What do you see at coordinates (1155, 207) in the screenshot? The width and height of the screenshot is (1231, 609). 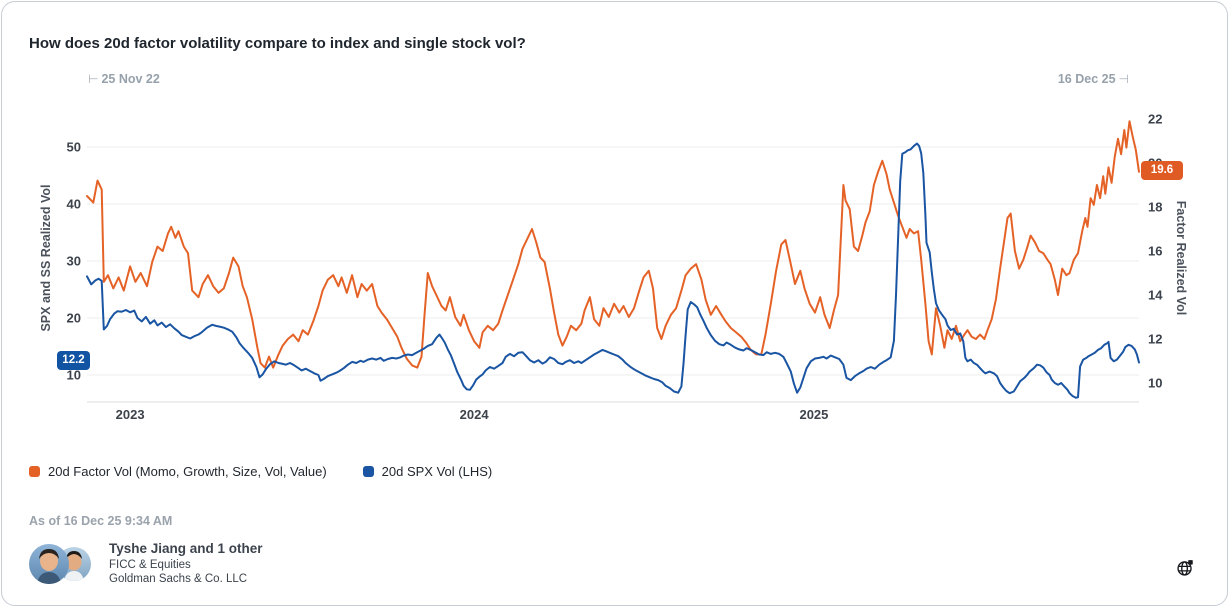 I see `right-axis-tick-label: 18` at bounding box center [1155, 207].